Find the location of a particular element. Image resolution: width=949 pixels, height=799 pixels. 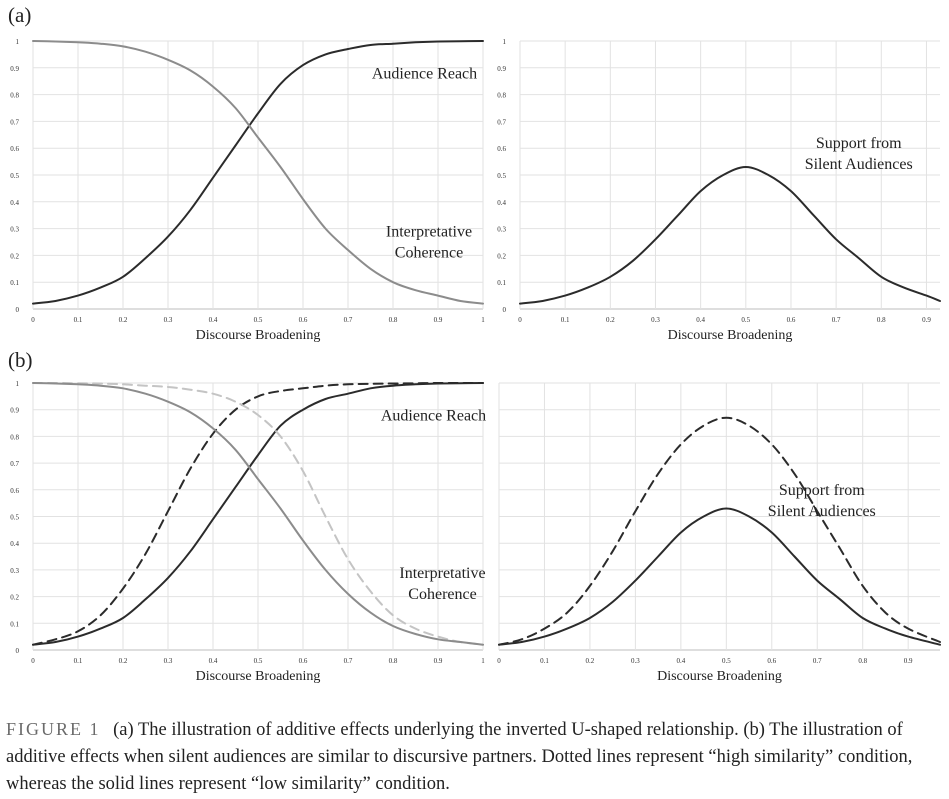

series-line-support_high is located at coordinates (719, 531).